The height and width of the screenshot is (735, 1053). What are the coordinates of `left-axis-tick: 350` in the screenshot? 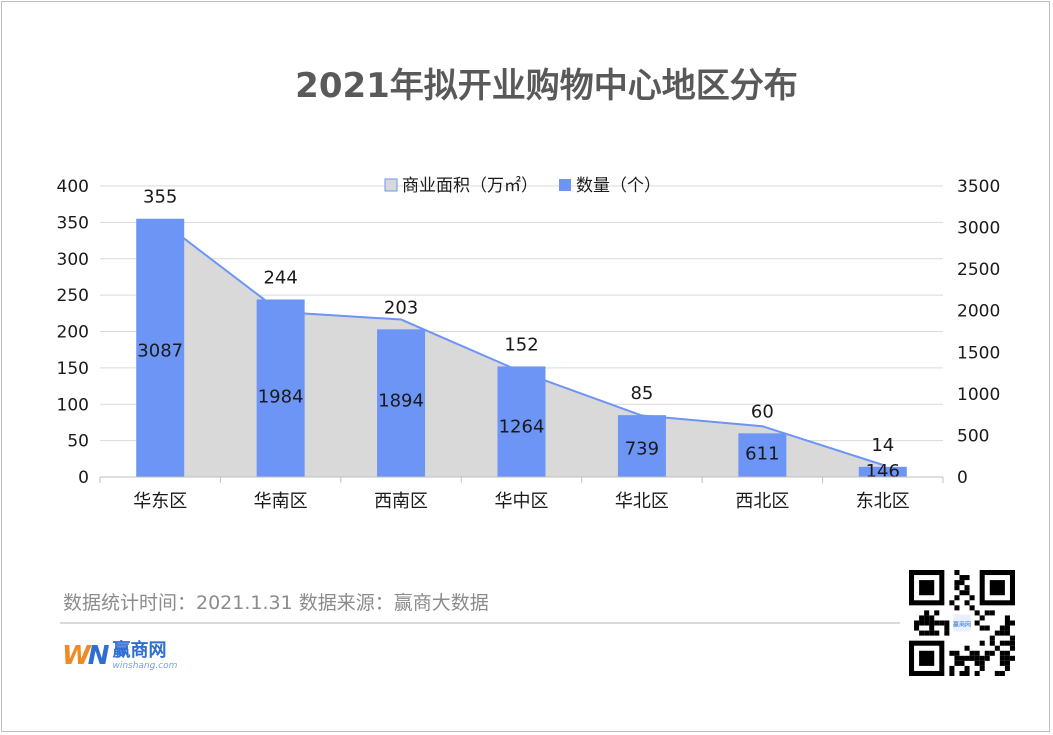 It's located at (73, 223).